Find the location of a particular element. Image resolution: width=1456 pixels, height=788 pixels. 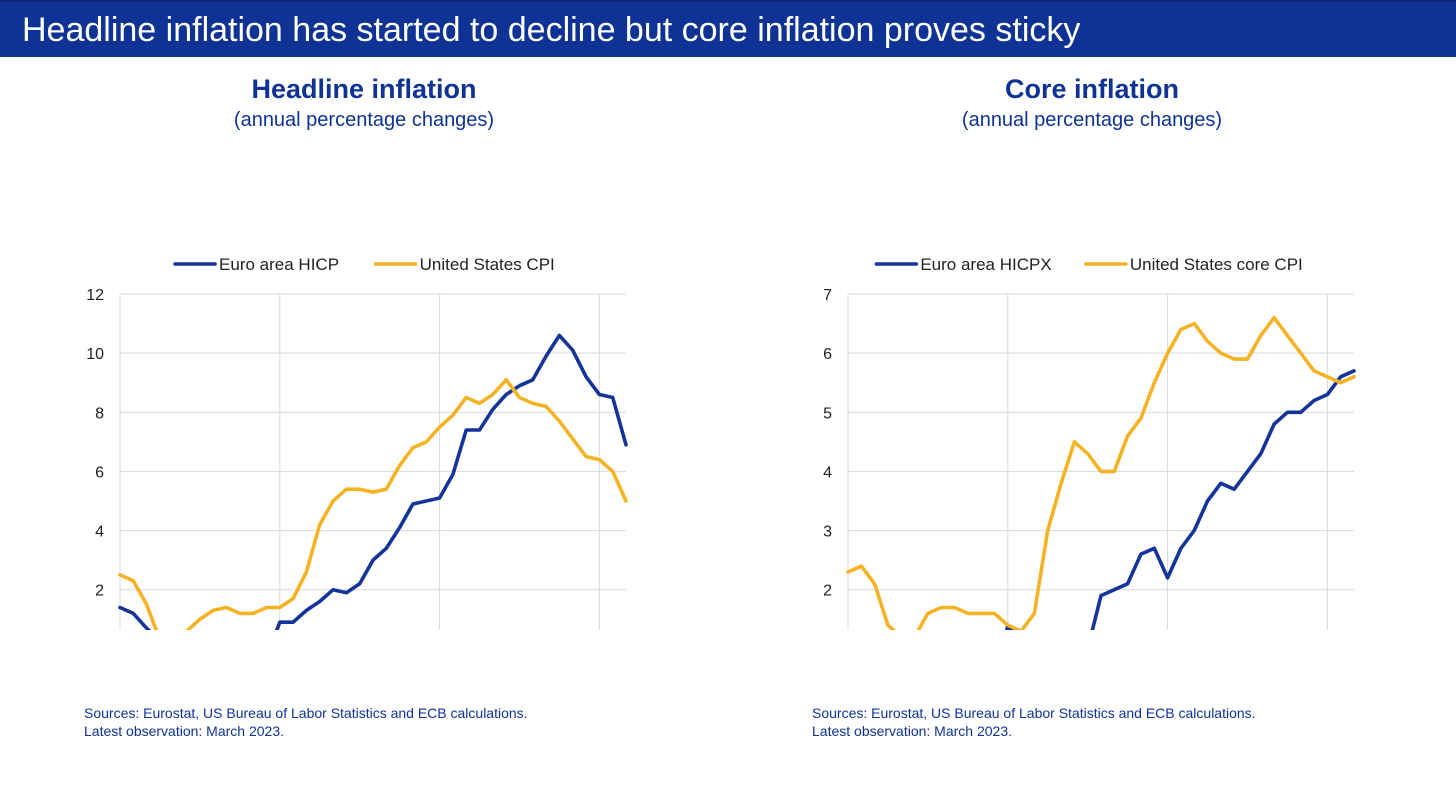

chart-title: Core inflation is located at coordinates (1092, 89).